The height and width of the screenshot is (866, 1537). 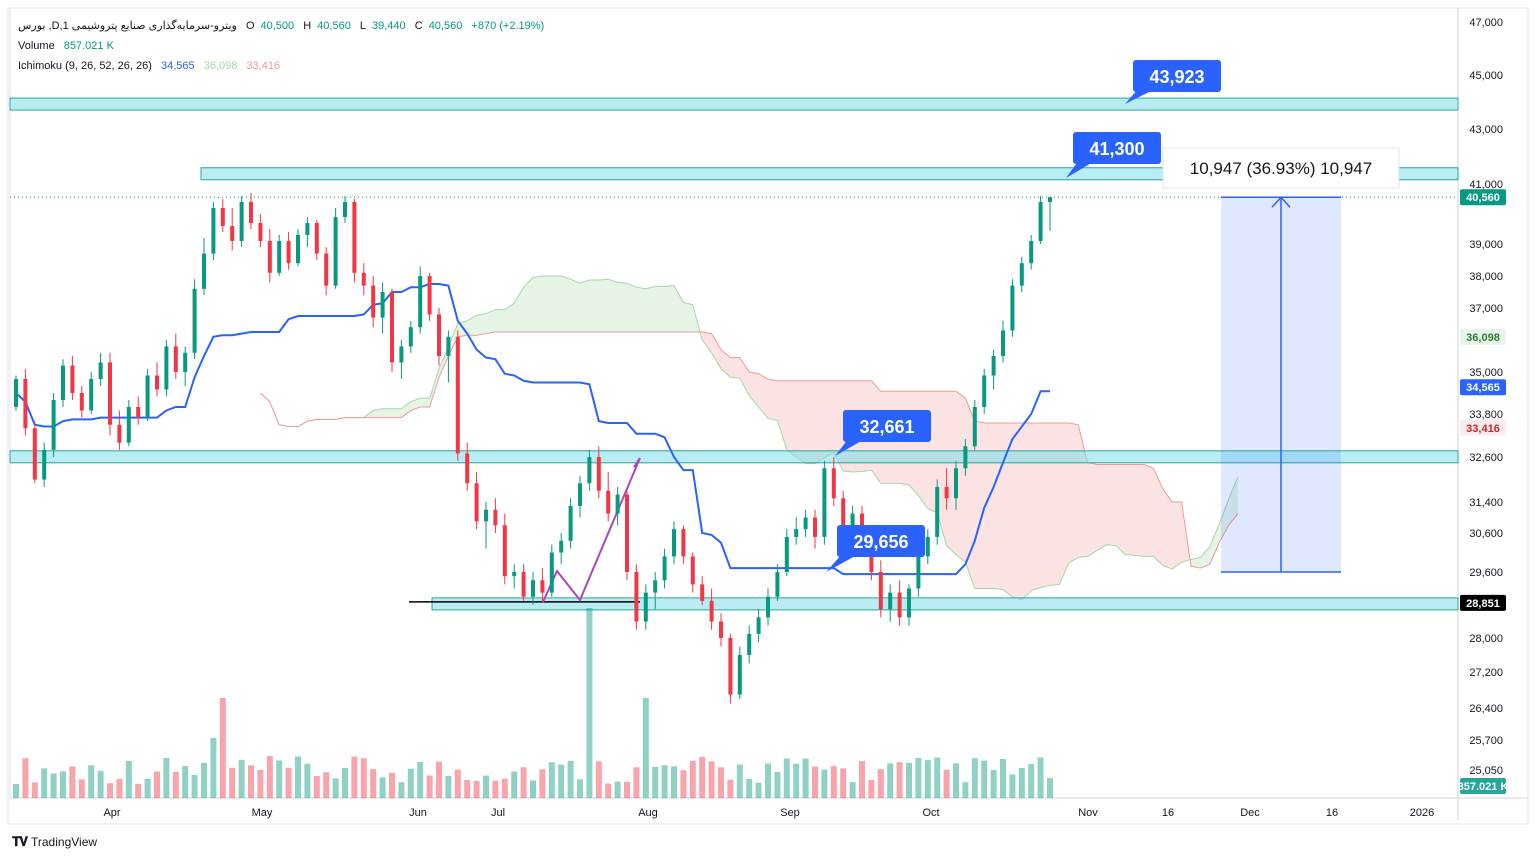 I want to click on x-tick-label: 2026, so click(x=1422, y=813).